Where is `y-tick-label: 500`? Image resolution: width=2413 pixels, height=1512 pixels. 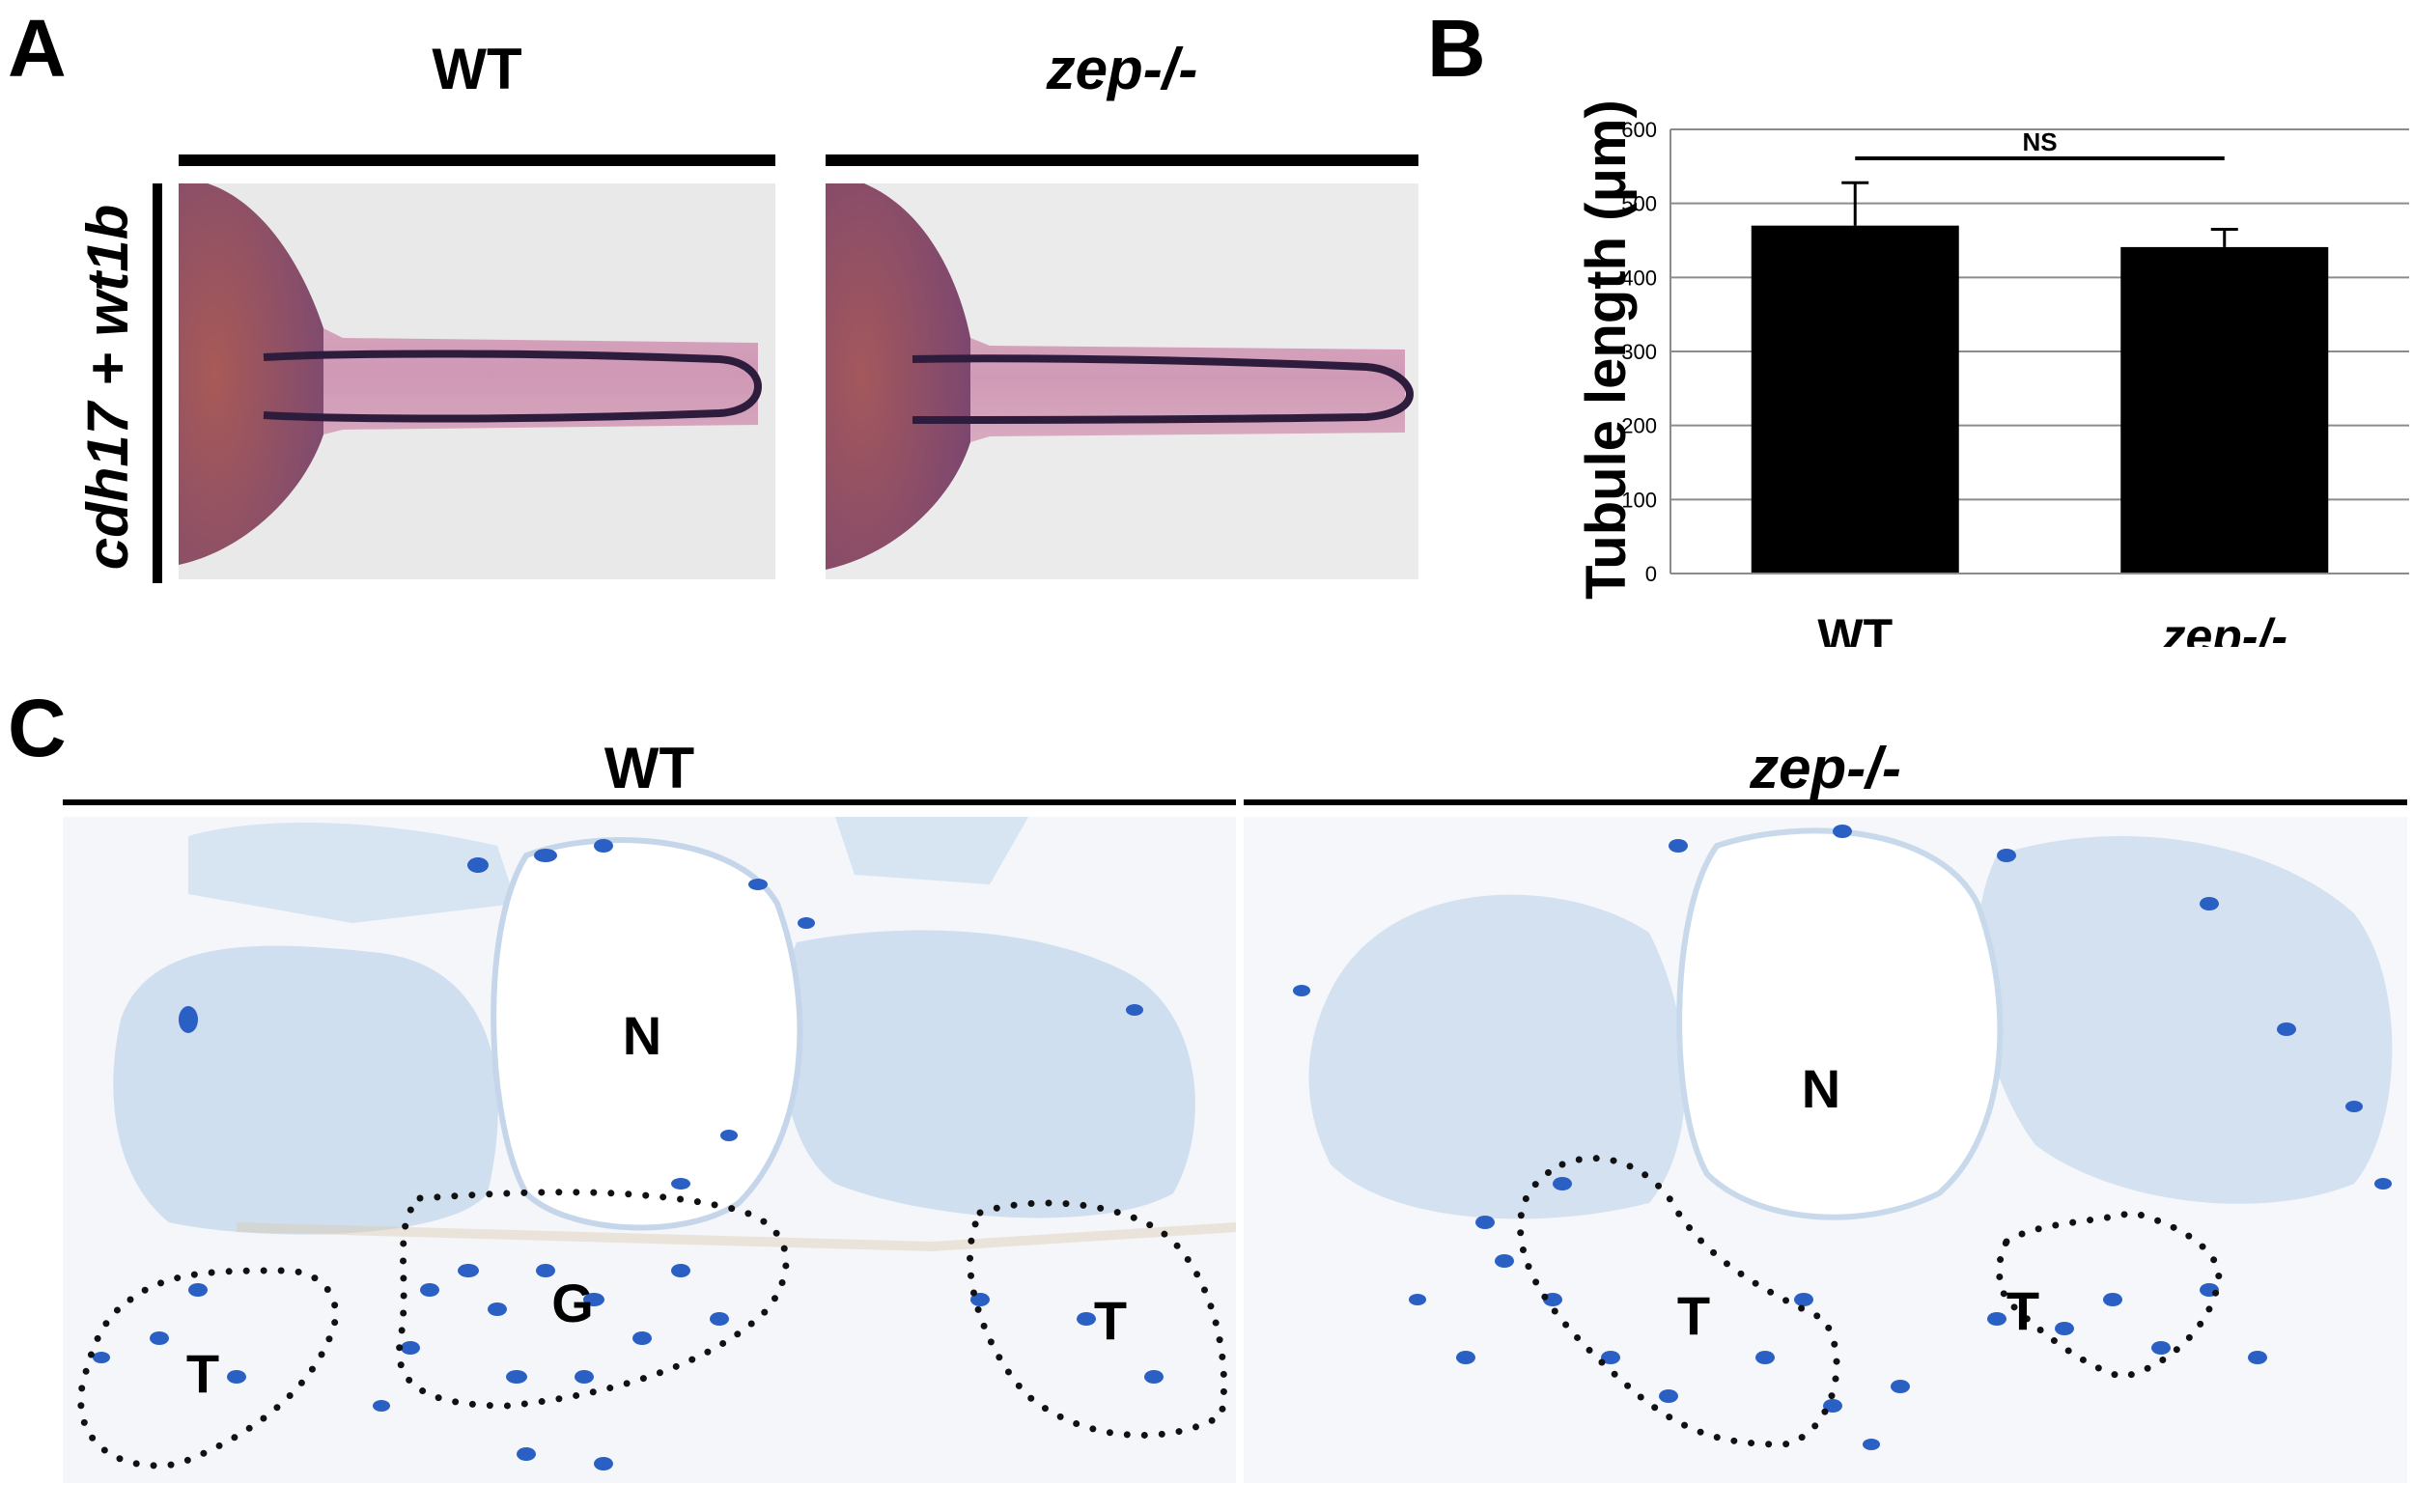 y-tick-label: 500 is located at coordinates (1639, 204).